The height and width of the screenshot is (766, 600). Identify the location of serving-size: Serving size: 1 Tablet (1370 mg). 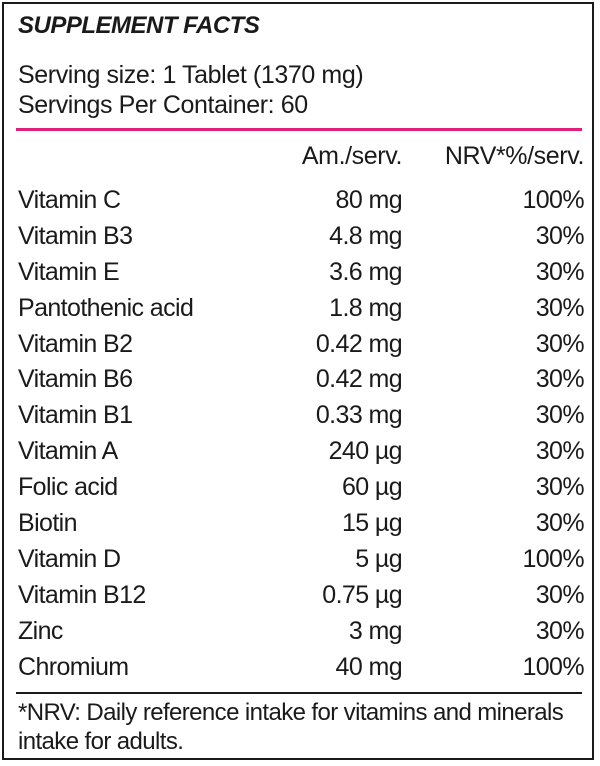
(191, 75).